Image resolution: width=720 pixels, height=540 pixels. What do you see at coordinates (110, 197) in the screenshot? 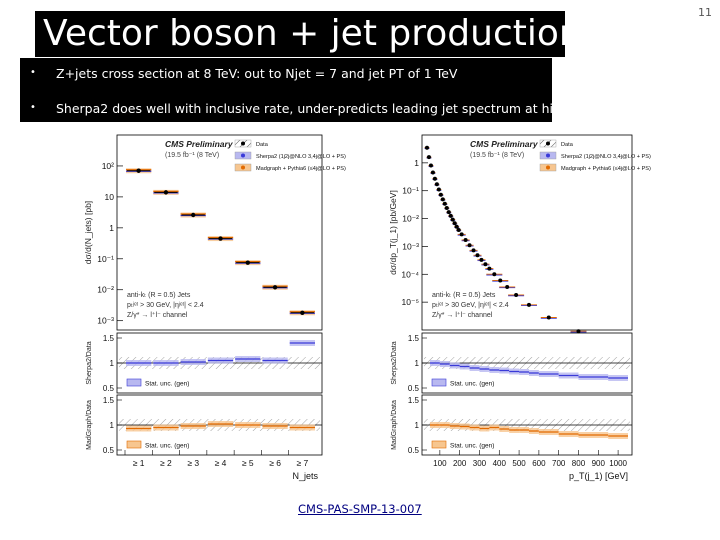
I see `y-tick-label: 10` at bounding box center [110, 197].